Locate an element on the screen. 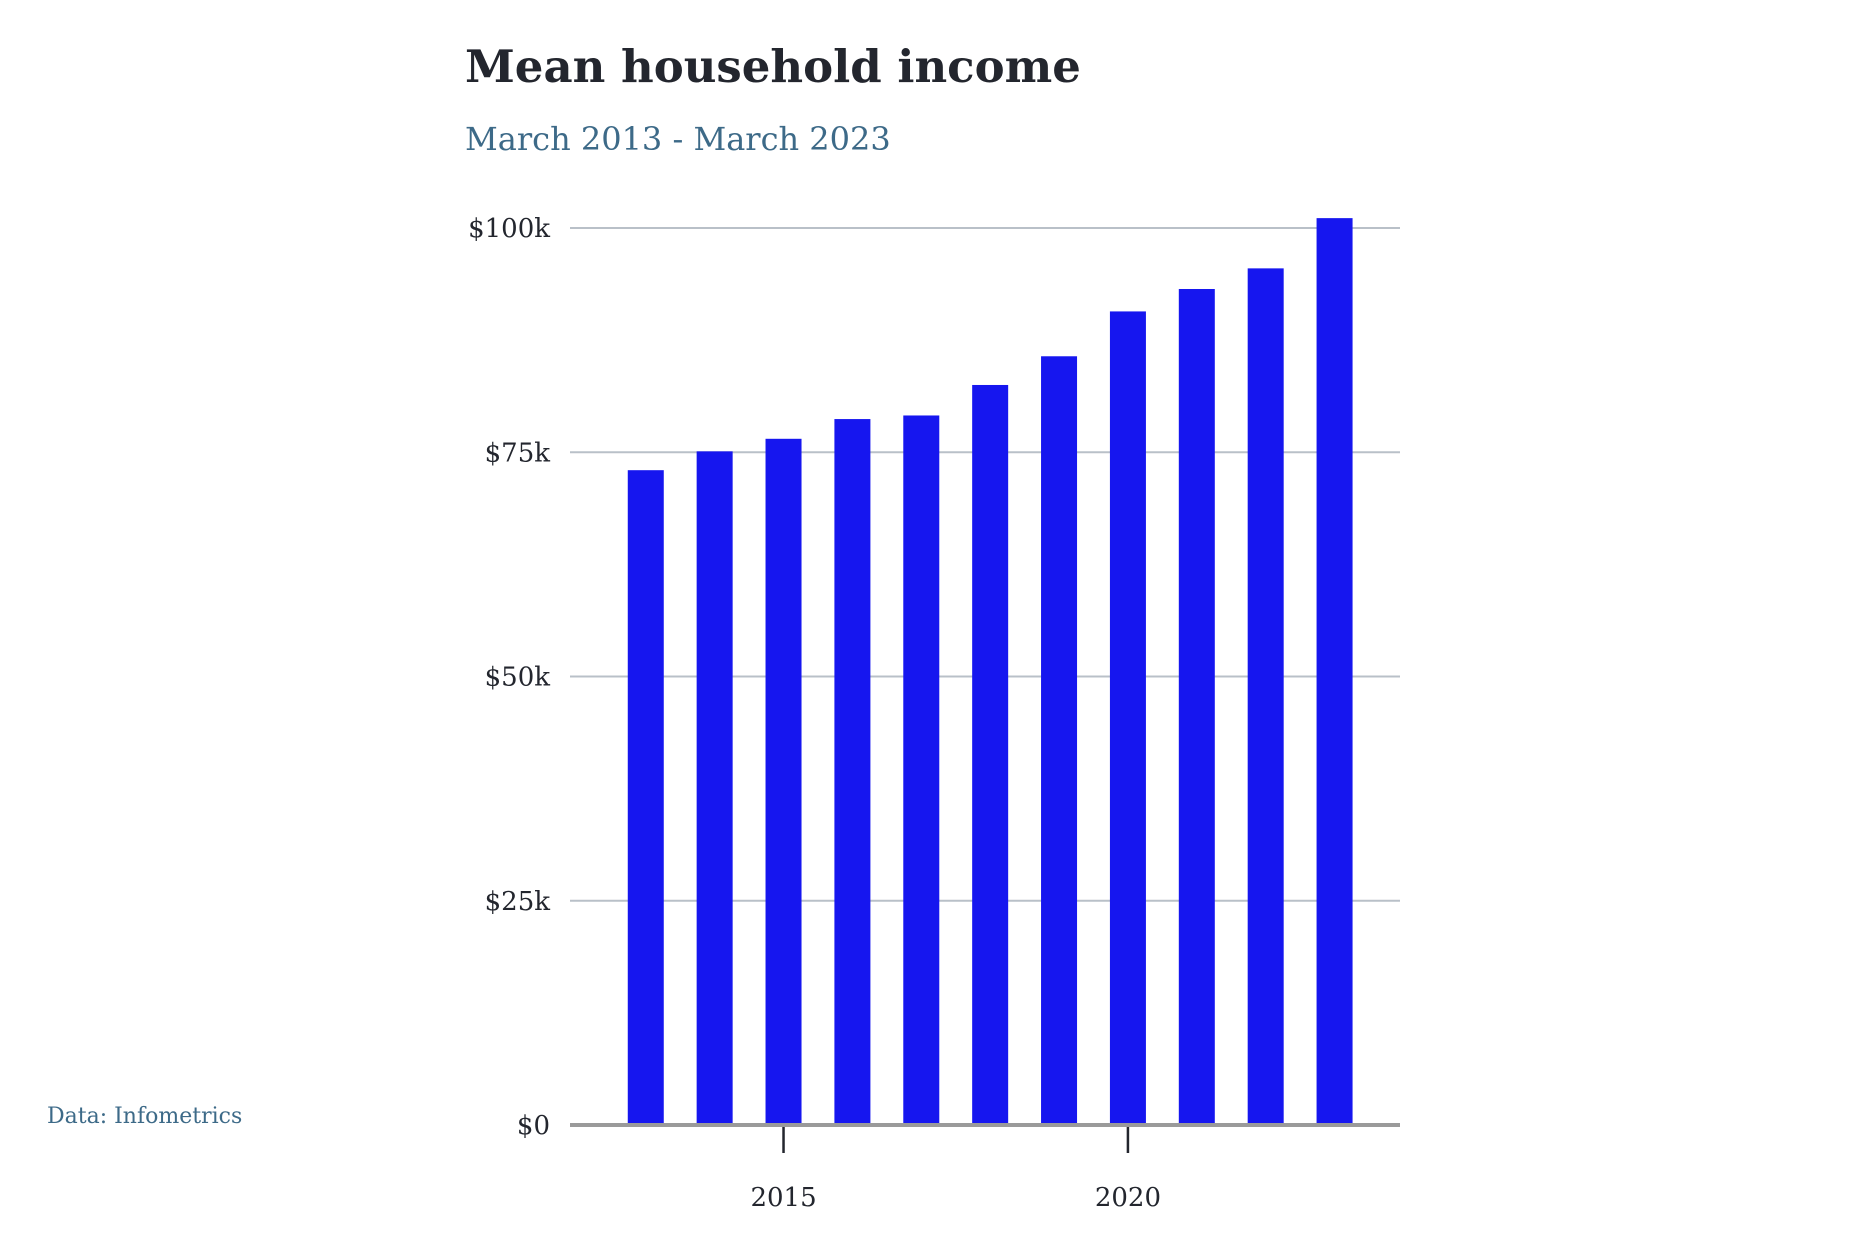 Image resolution: width=1875 pixels, height=1252 pixels. x-tick-label: 2015 is located at coordinates (783, 1198).